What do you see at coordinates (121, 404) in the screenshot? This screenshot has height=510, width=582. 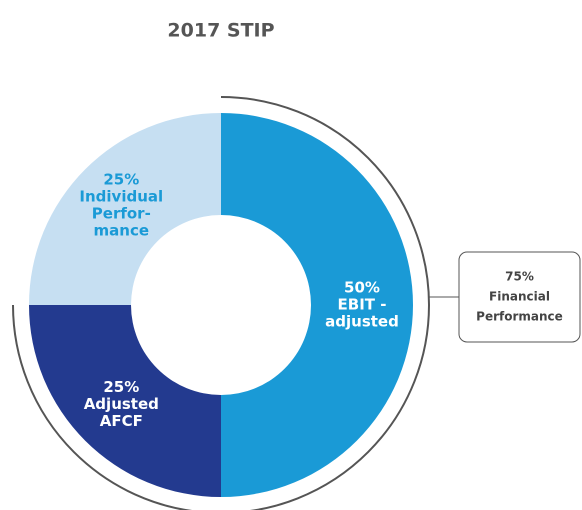 I see `segment-label: Adjusted` at bounding box center [121, 404].